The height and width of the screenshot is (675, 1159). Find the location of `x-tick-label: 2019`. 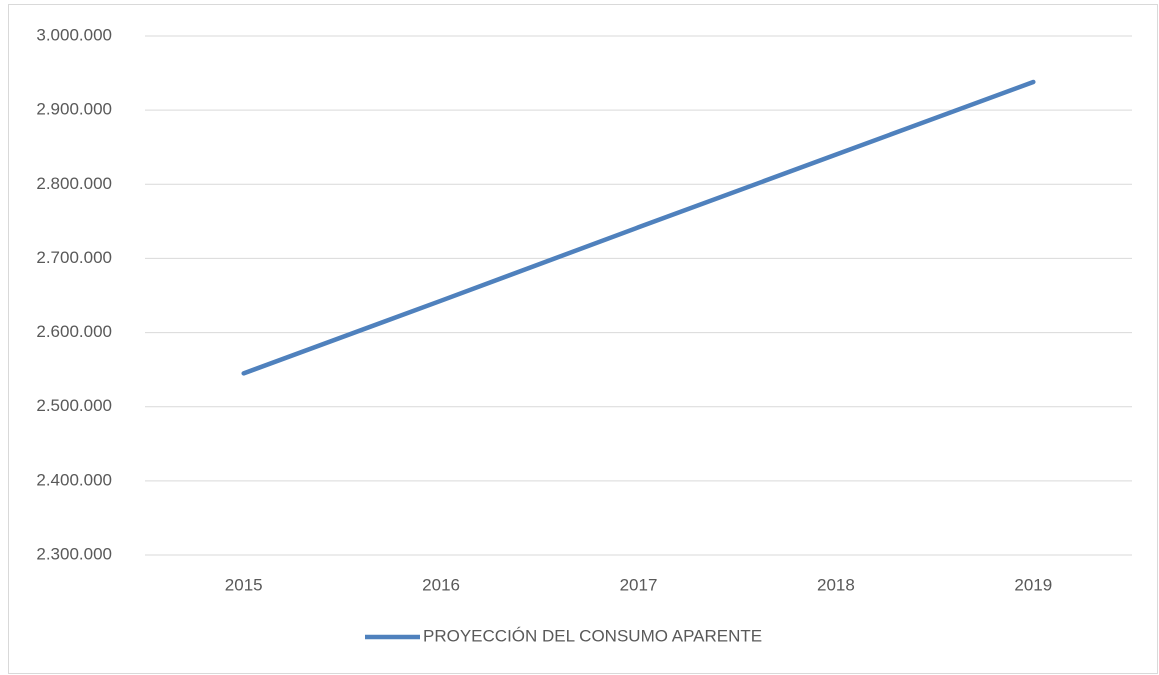

x-tick-label: 2019 is located at coordinates (1033, 584).